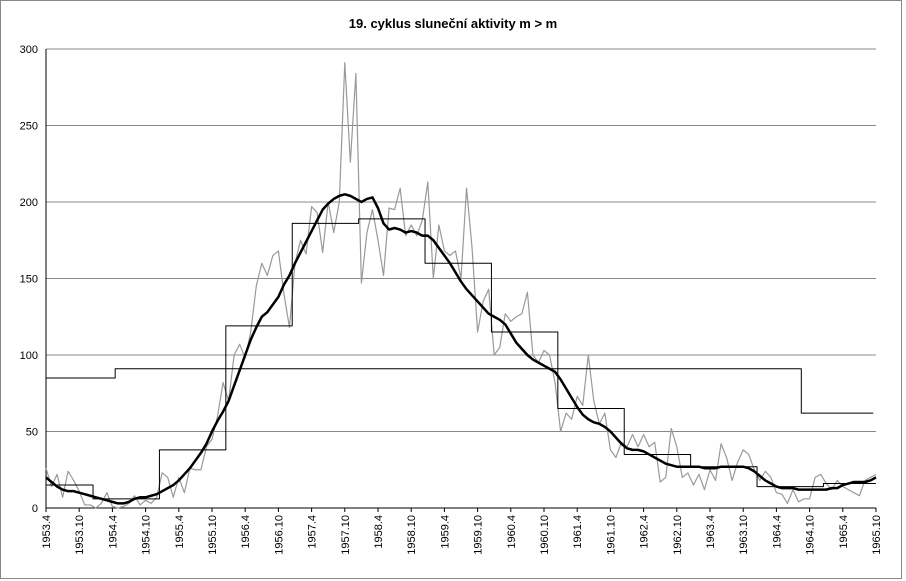  Describe the element at coordinates (811, 535) in the screenshot. I see `x-tick-label: 1964.10` at that location.